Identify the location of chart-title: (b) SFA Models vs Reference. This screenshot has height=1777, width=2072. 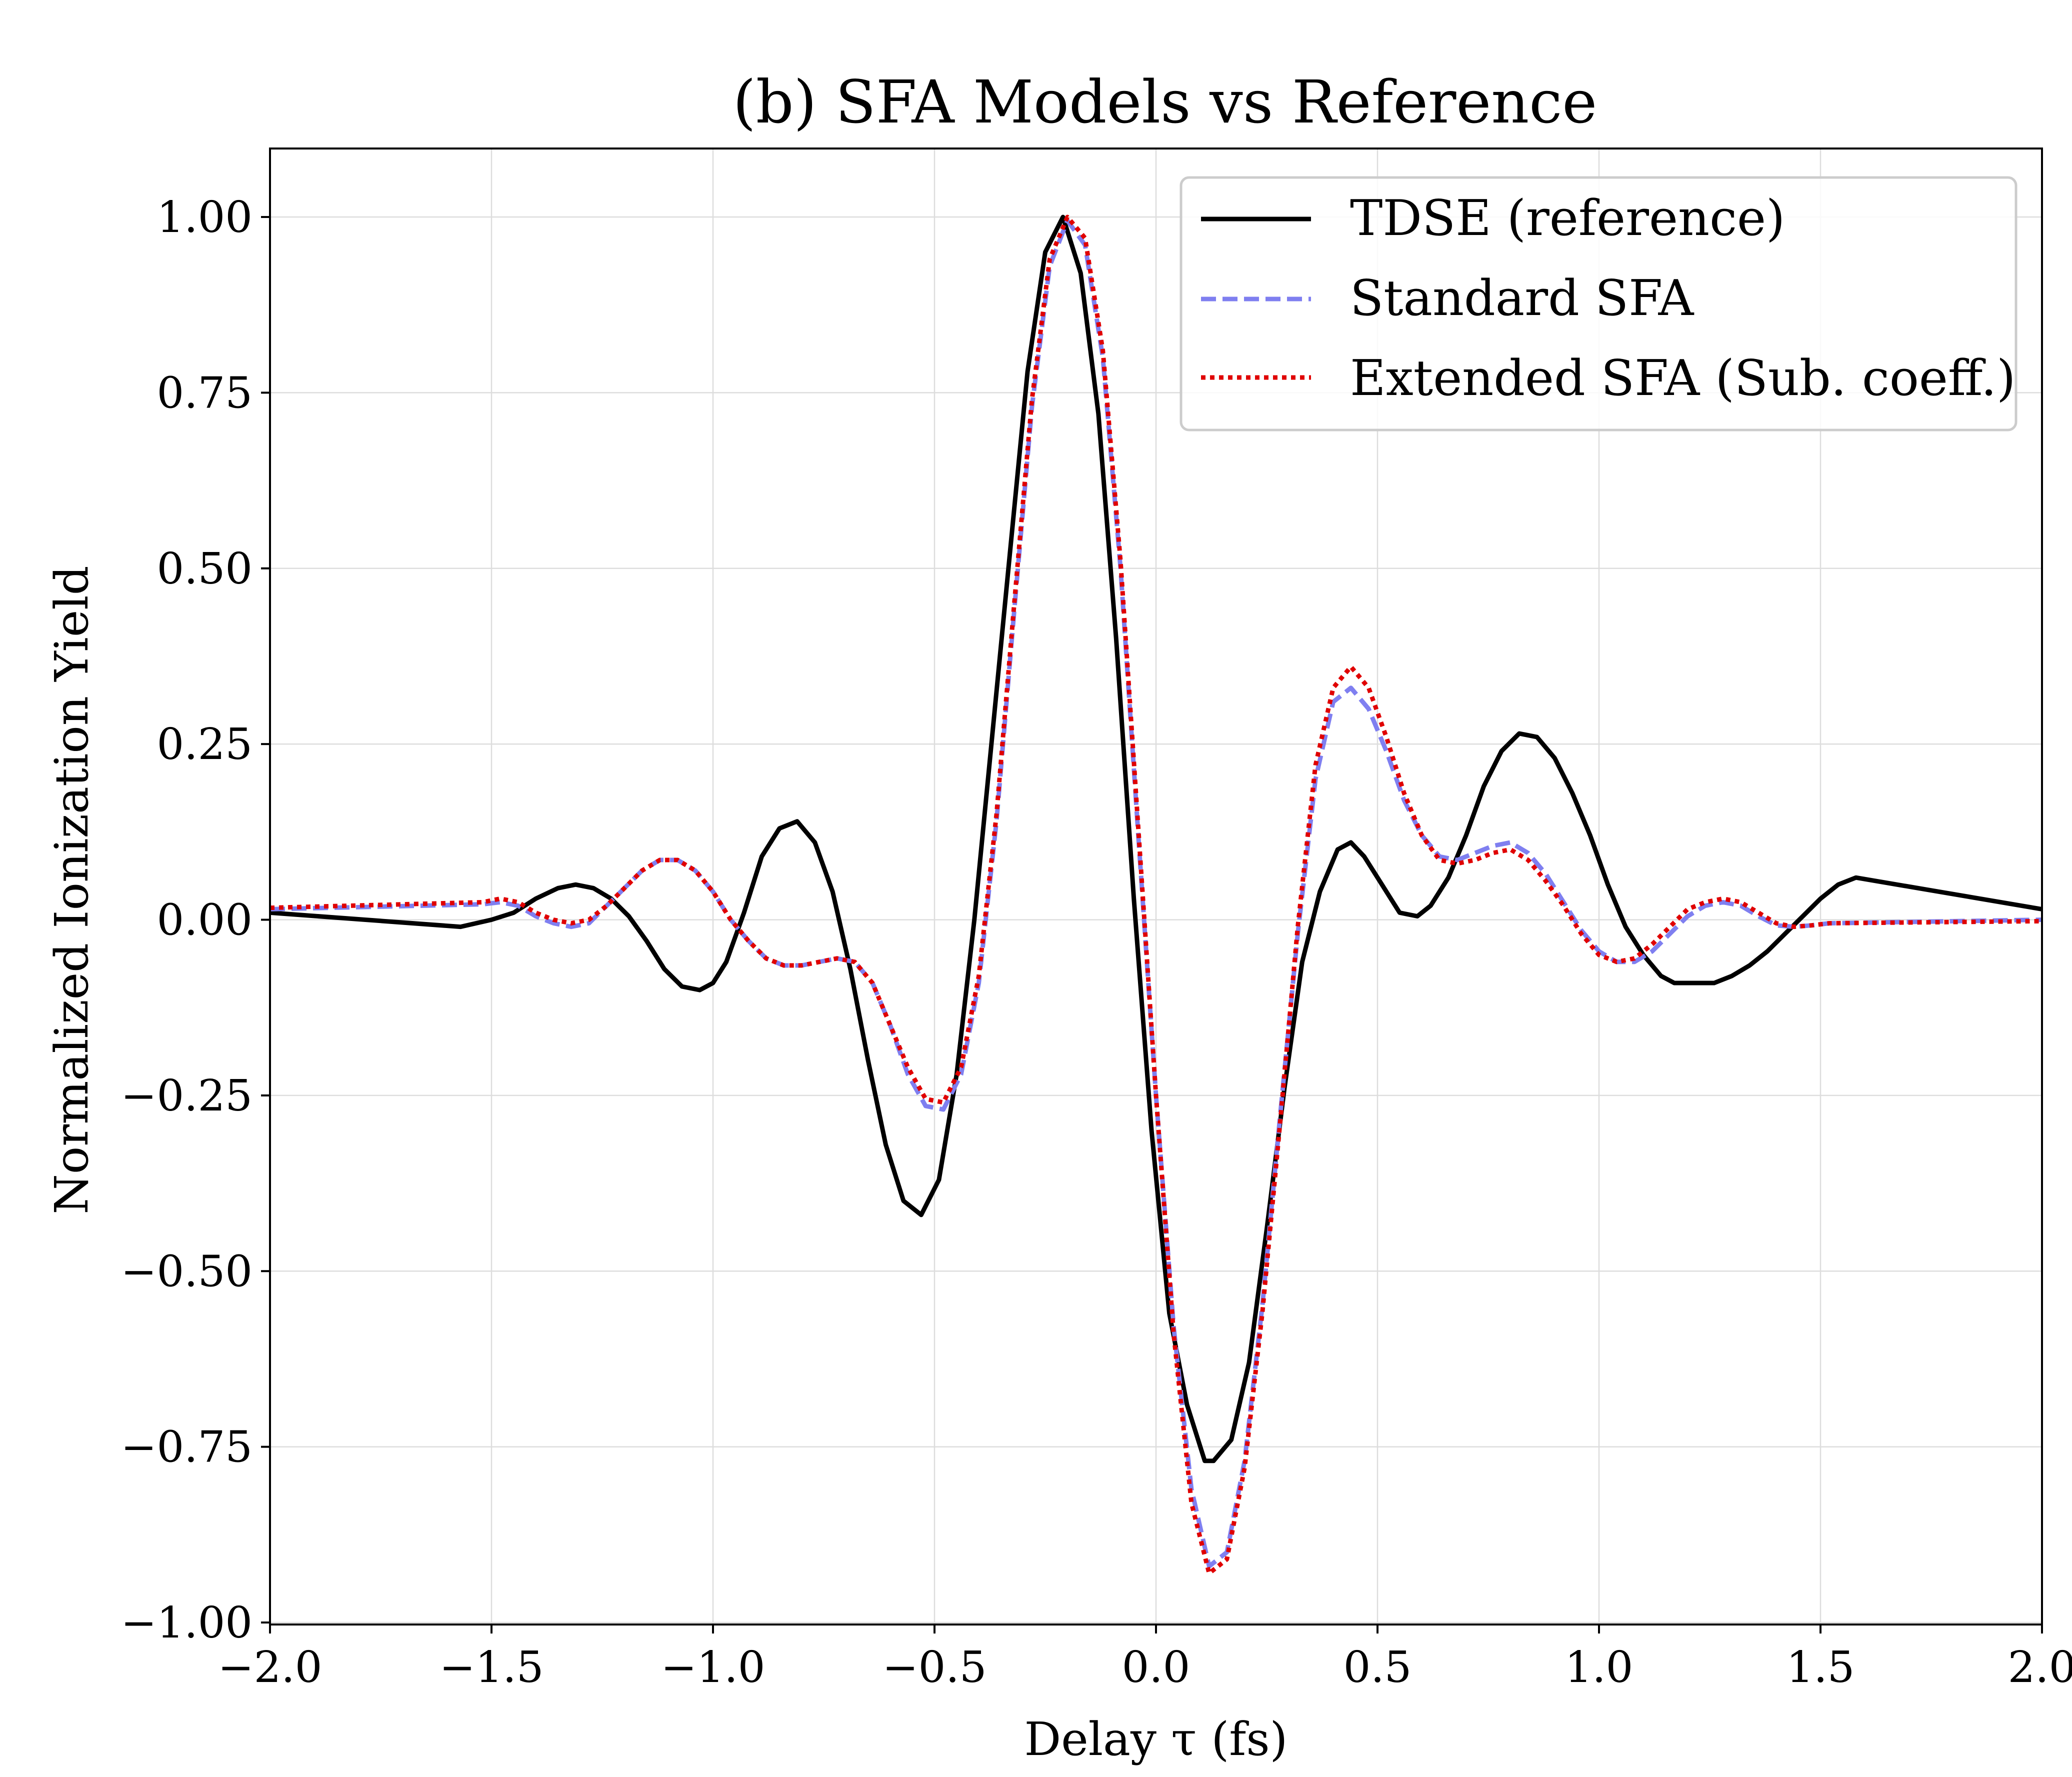
(1165, 102).